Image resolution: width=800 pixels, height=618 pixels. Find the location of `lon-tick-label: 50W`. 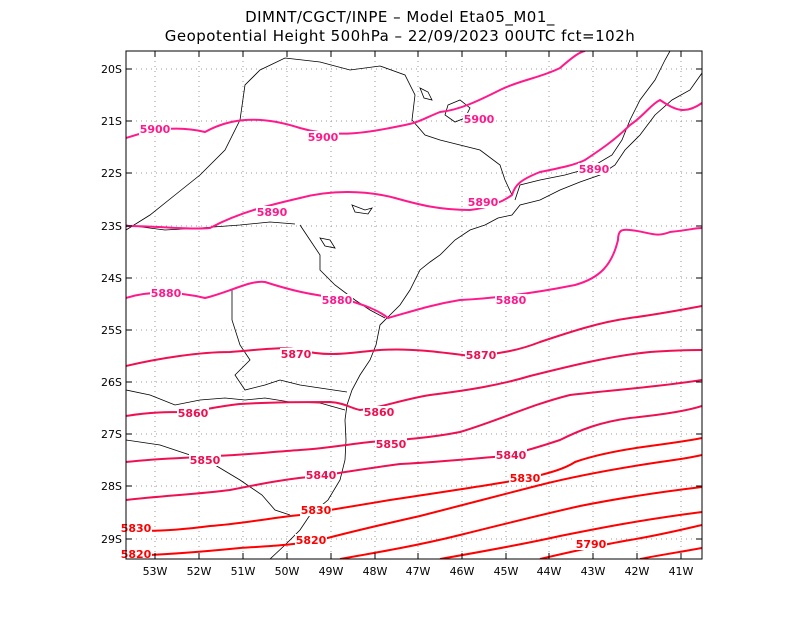

lon-tick-label: 50W is located at coordinates (287, 571).